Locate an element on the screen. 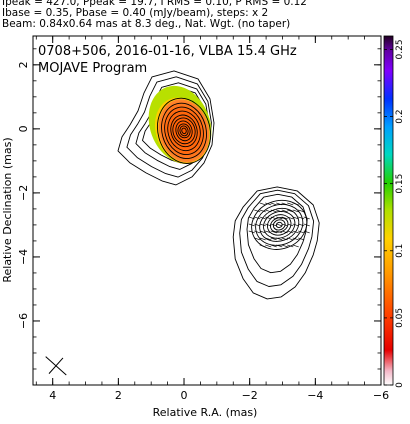  colorbar-tick-label: 0 is located at coordinates (400, 385).